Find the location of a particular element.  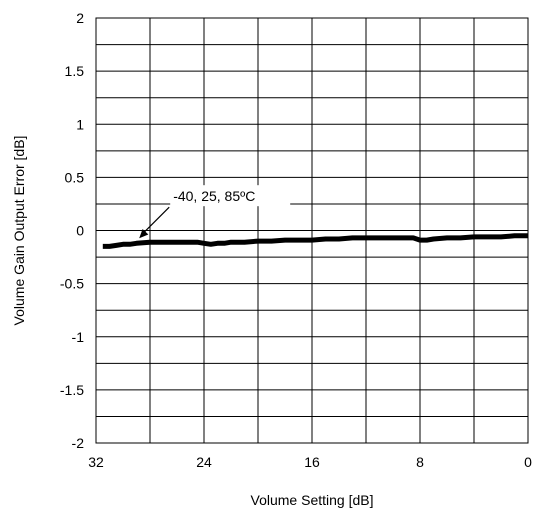

annotation-label: -40, 25, 85ºC is located at coordinates (214, 196).